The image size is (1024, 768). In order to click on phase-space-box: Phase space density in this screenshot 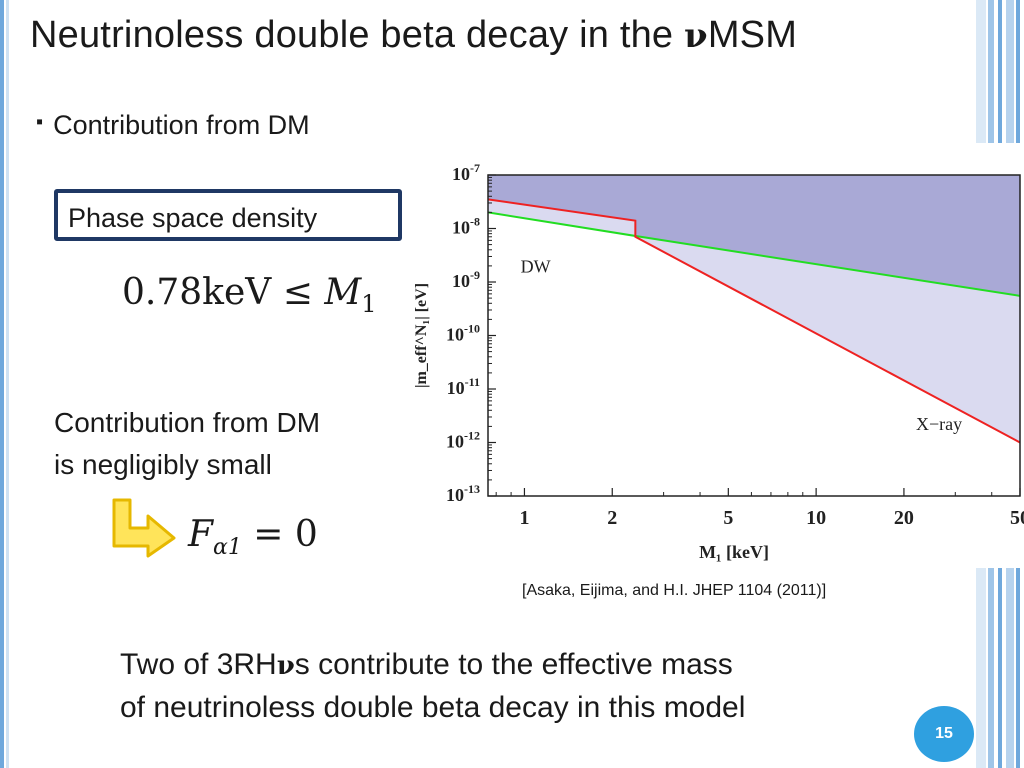, I will do `click(228, 215)`.